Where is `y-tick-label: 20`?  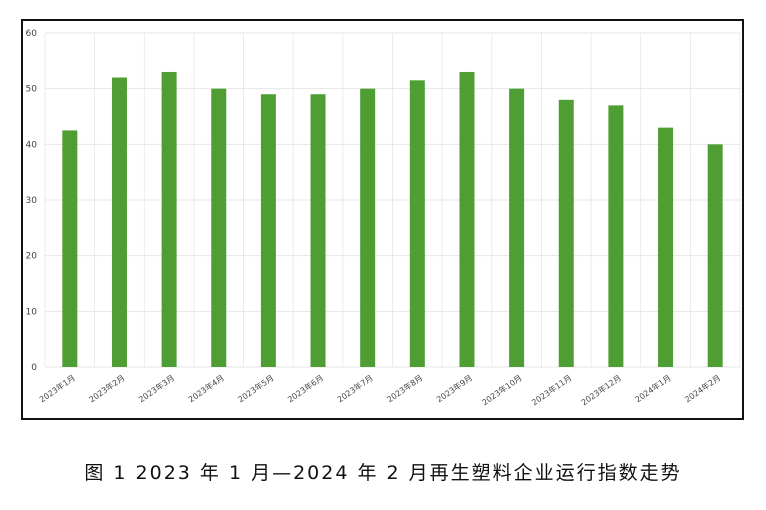
y-tick-label: 20 is located at coordinates (32, 257).